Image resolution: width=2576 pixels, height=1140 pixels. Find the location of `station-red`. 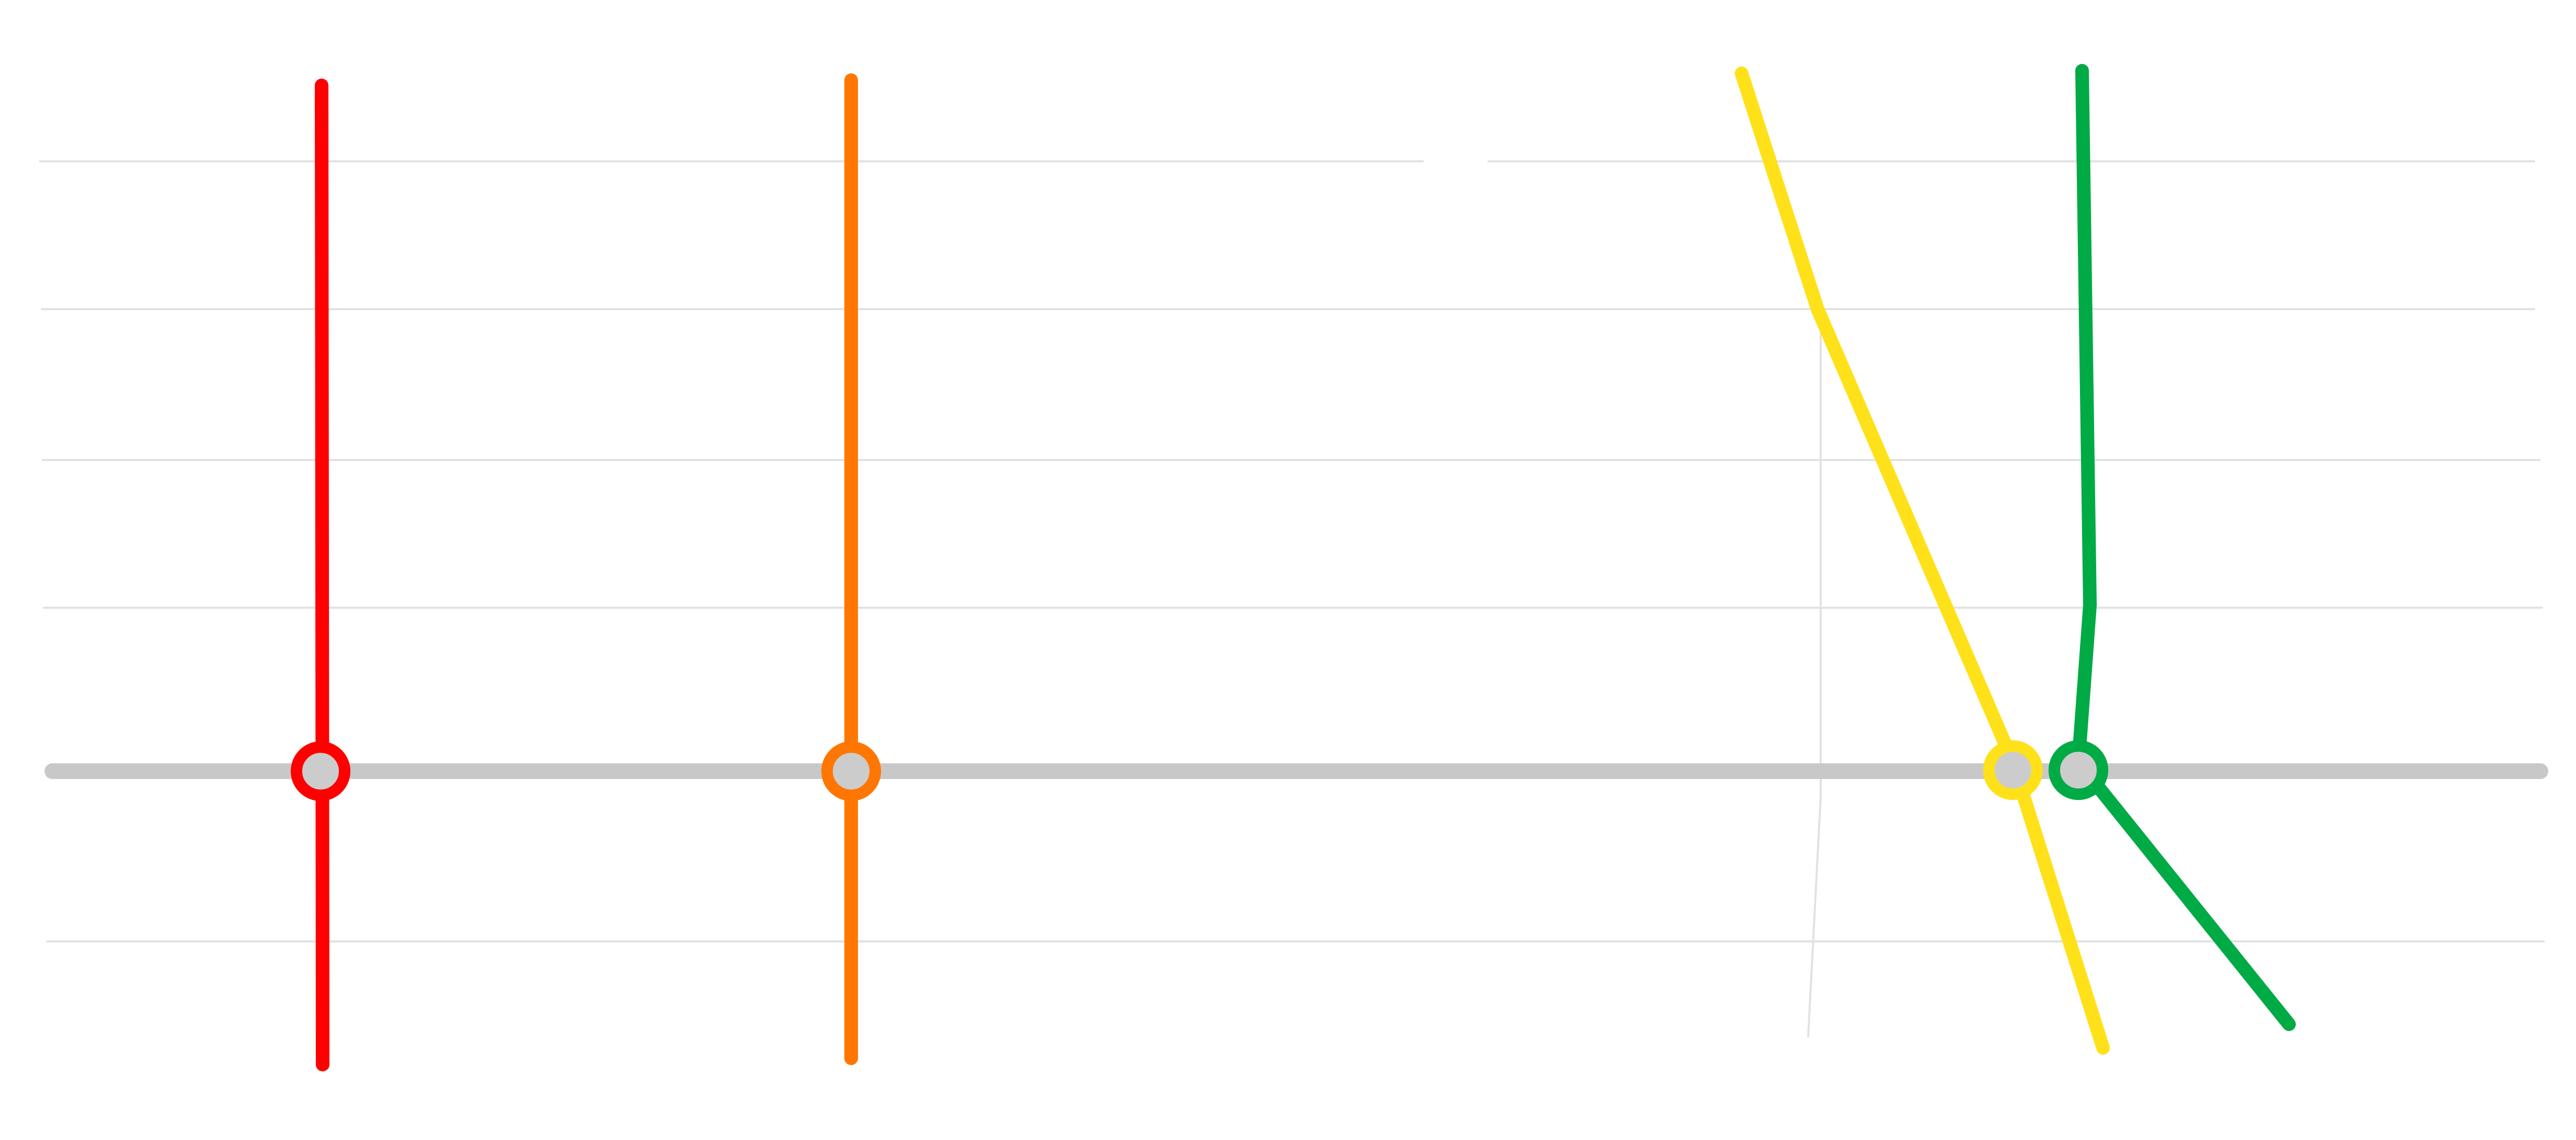

station-red is located at coordinates (320, 771).